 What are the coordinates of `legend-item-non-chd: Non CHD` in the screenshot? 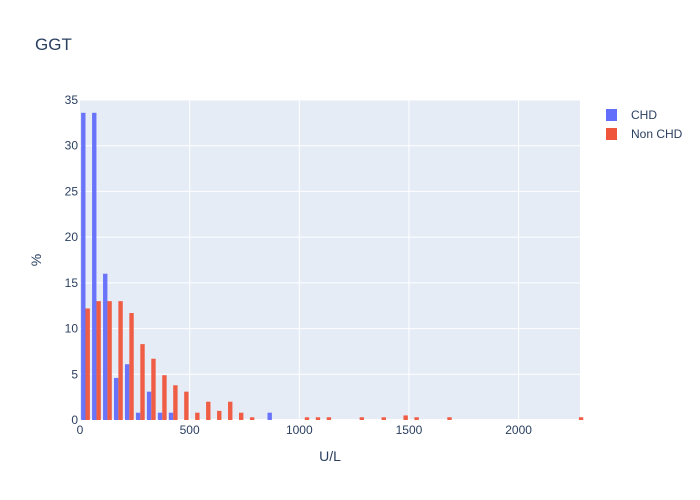 It's located at (644, 134).